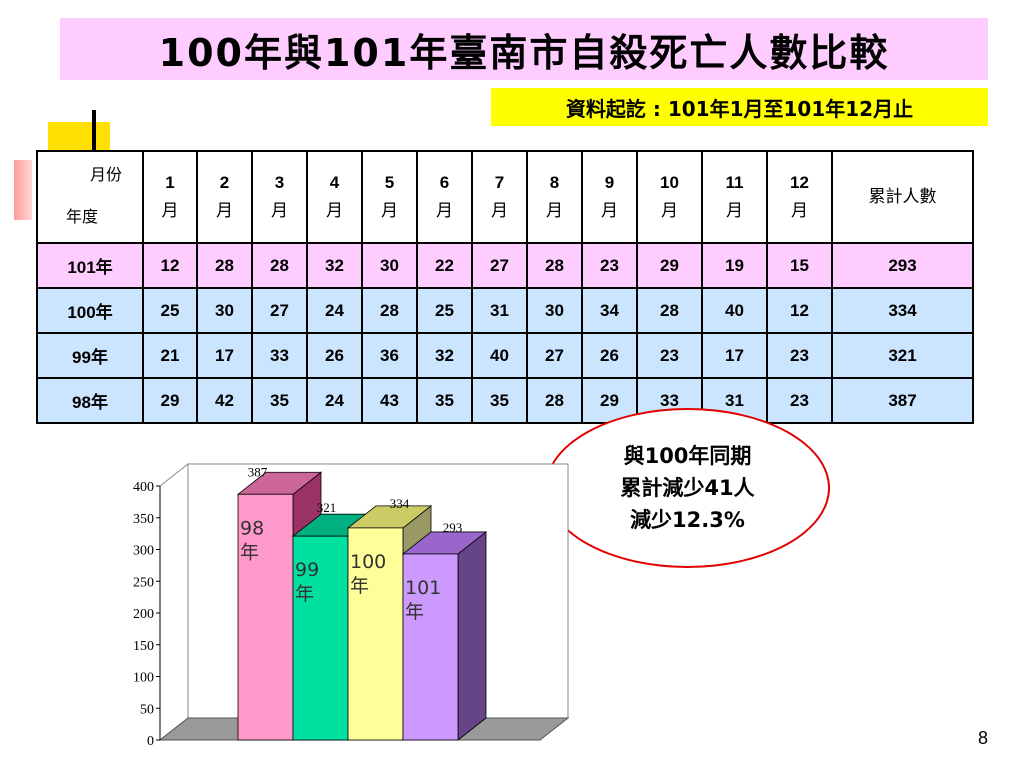  What do you see at coordinates (734, 310) in the screenshot?
I see `month-value-cell: 40` at bounding box center [734, 310].